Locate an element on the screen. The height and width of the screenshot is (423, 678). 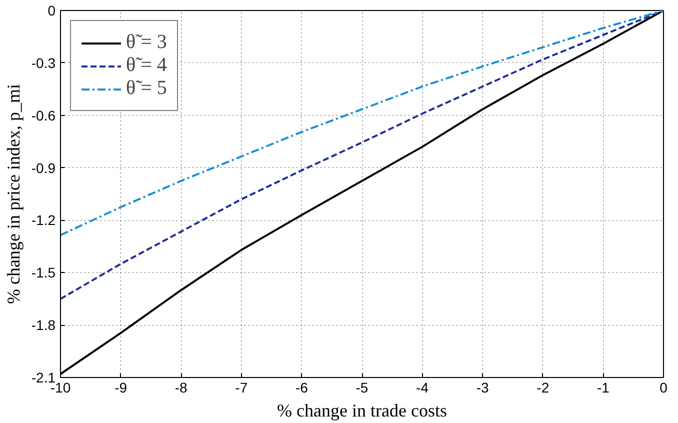
x-tick-label: -7 is located at coordinates (241, 388).